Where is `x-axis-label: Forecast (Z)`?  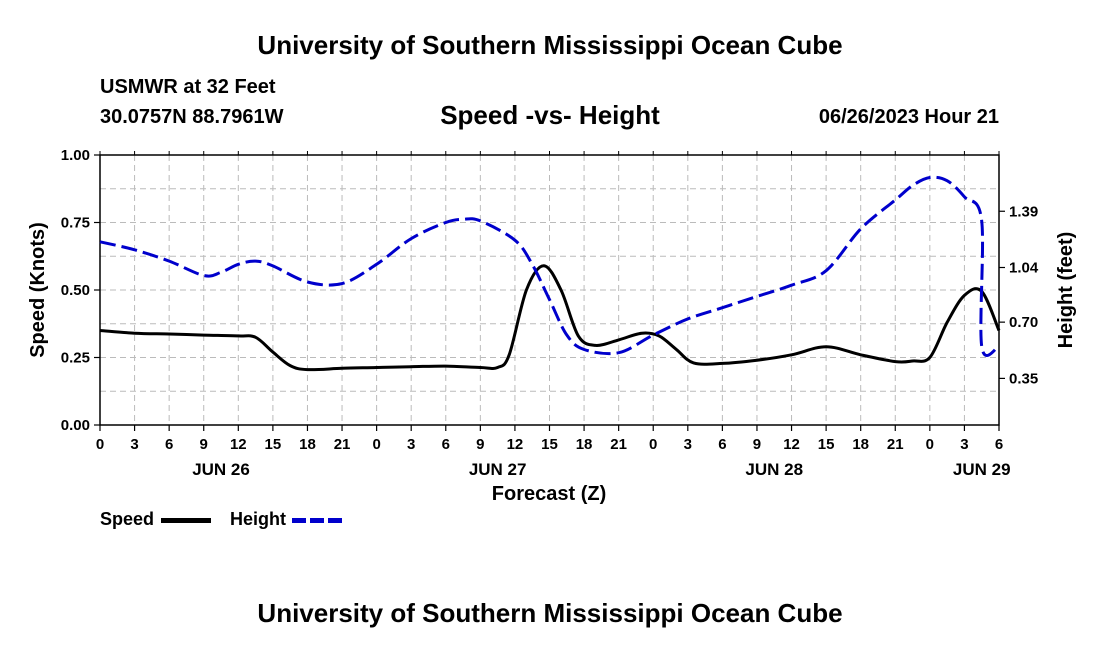
x-axis-label: Forecast (Z) is located at coordinates (549, 494).